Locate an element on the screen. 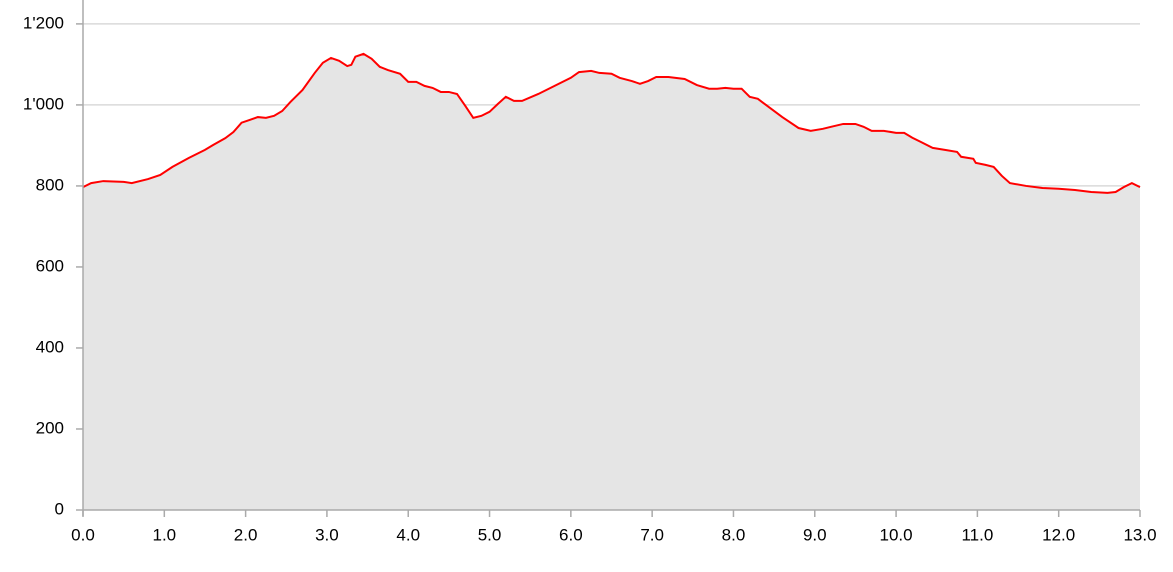 This screenshot has width=1173, height=572. y-tick-label: 800 is located at coordinates (50, 184).